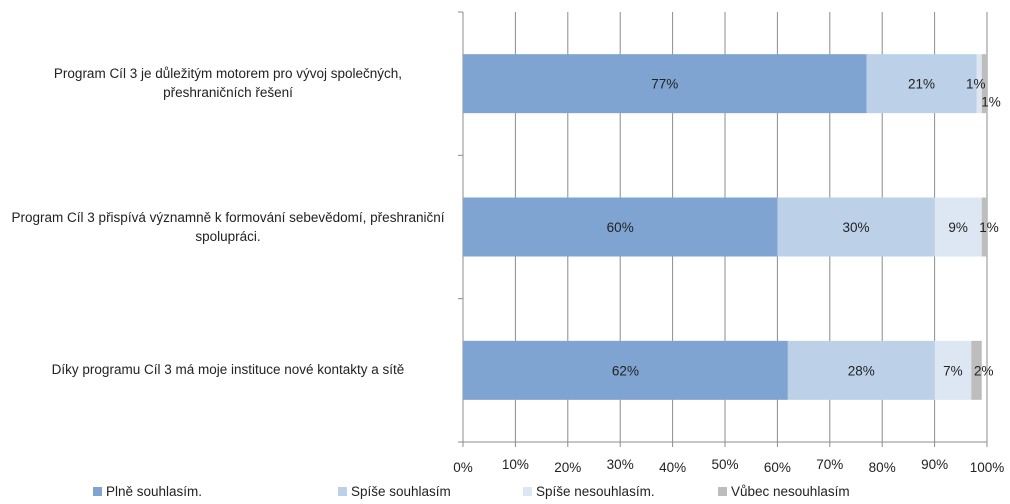 The image size is (1010, 504). Describe the element at coordinates (515, 464) in the screenshot. I see `x-tick-label: 10%` at that location.